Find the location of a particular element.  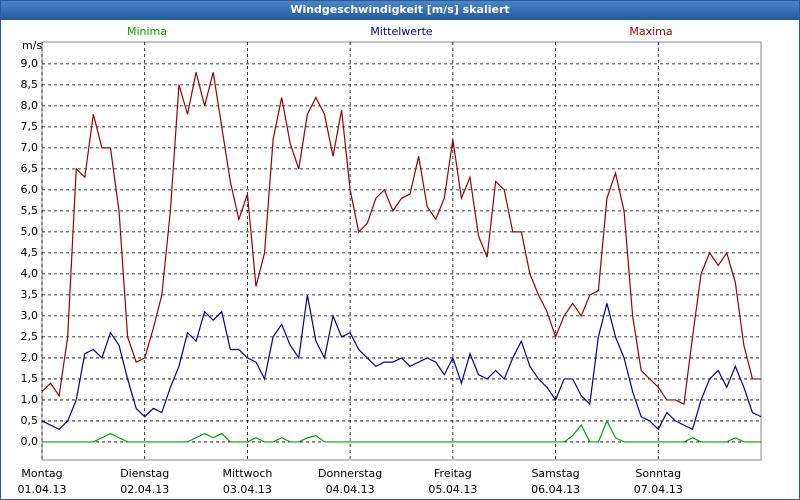

x-tick-date: 03.04.13 is located at coordinates (247, 489).